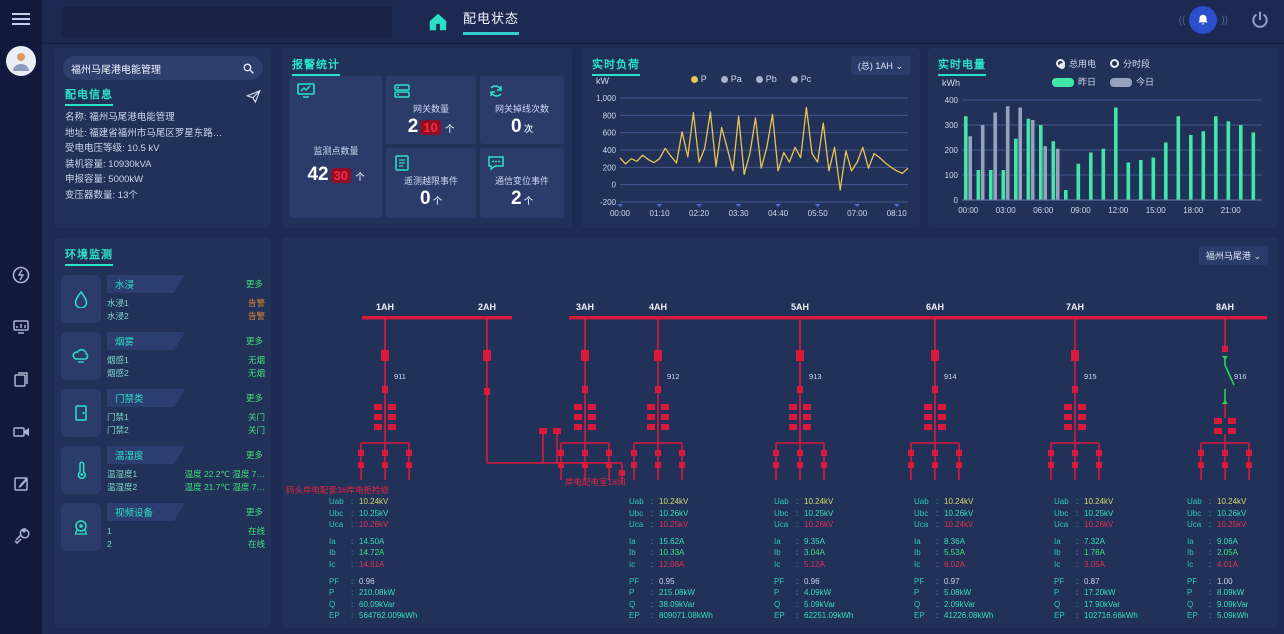 The width and height of the screenshot is (1284, 634). I want to click on camera-icon, so click(21, 431).